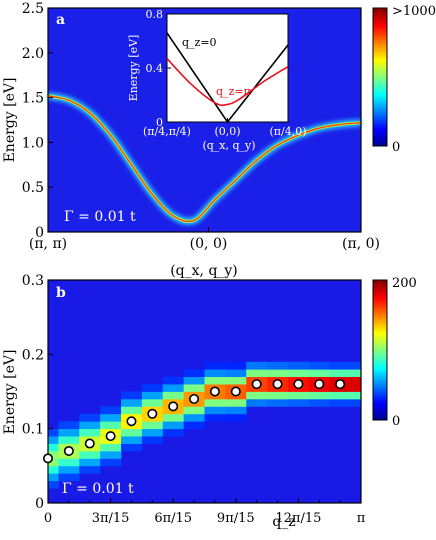  Describe the element at coordinates (100, 217) in the screenshot. I see `panel-a-gamma-annotation: Γ = 0.01 t` at that location.